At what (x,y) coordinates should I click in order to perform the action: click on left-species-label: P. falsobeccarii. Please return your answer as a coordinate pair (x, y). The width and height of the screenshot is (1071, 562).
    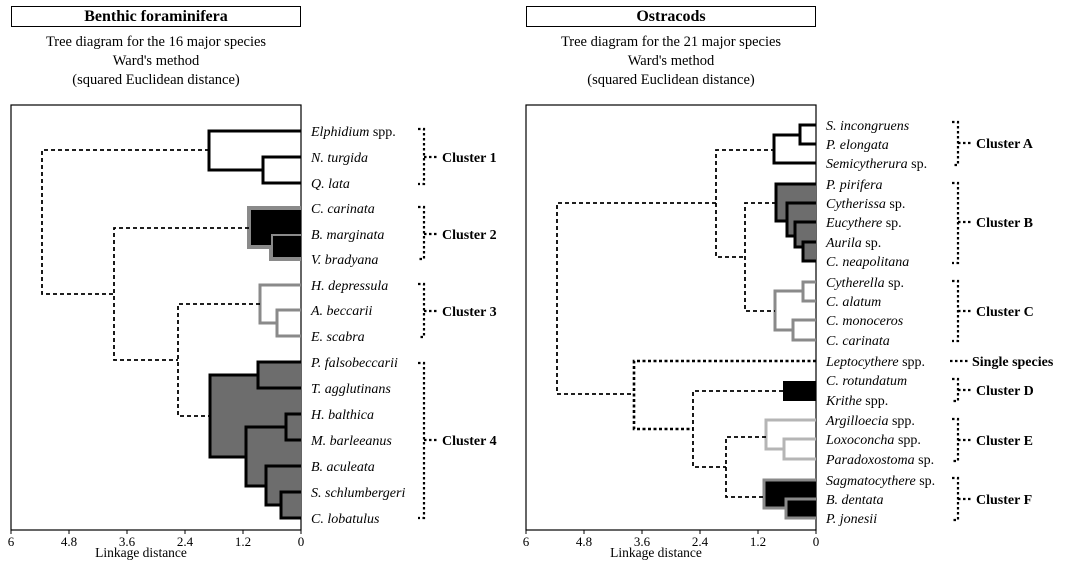
    Looking at the image, I should click on (354, 363).